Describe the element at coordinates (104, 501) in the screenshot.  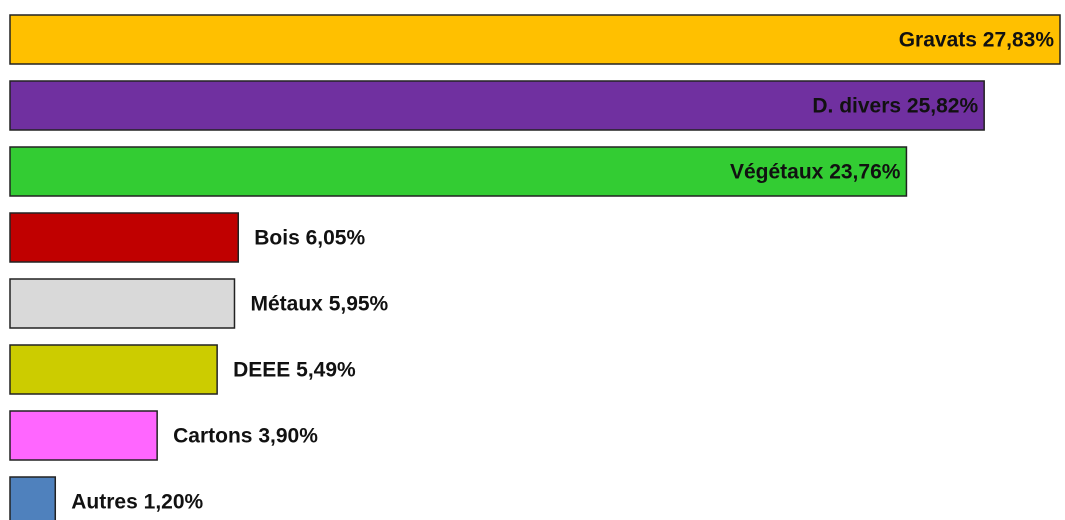
I see `category-label: Autres` at that location.